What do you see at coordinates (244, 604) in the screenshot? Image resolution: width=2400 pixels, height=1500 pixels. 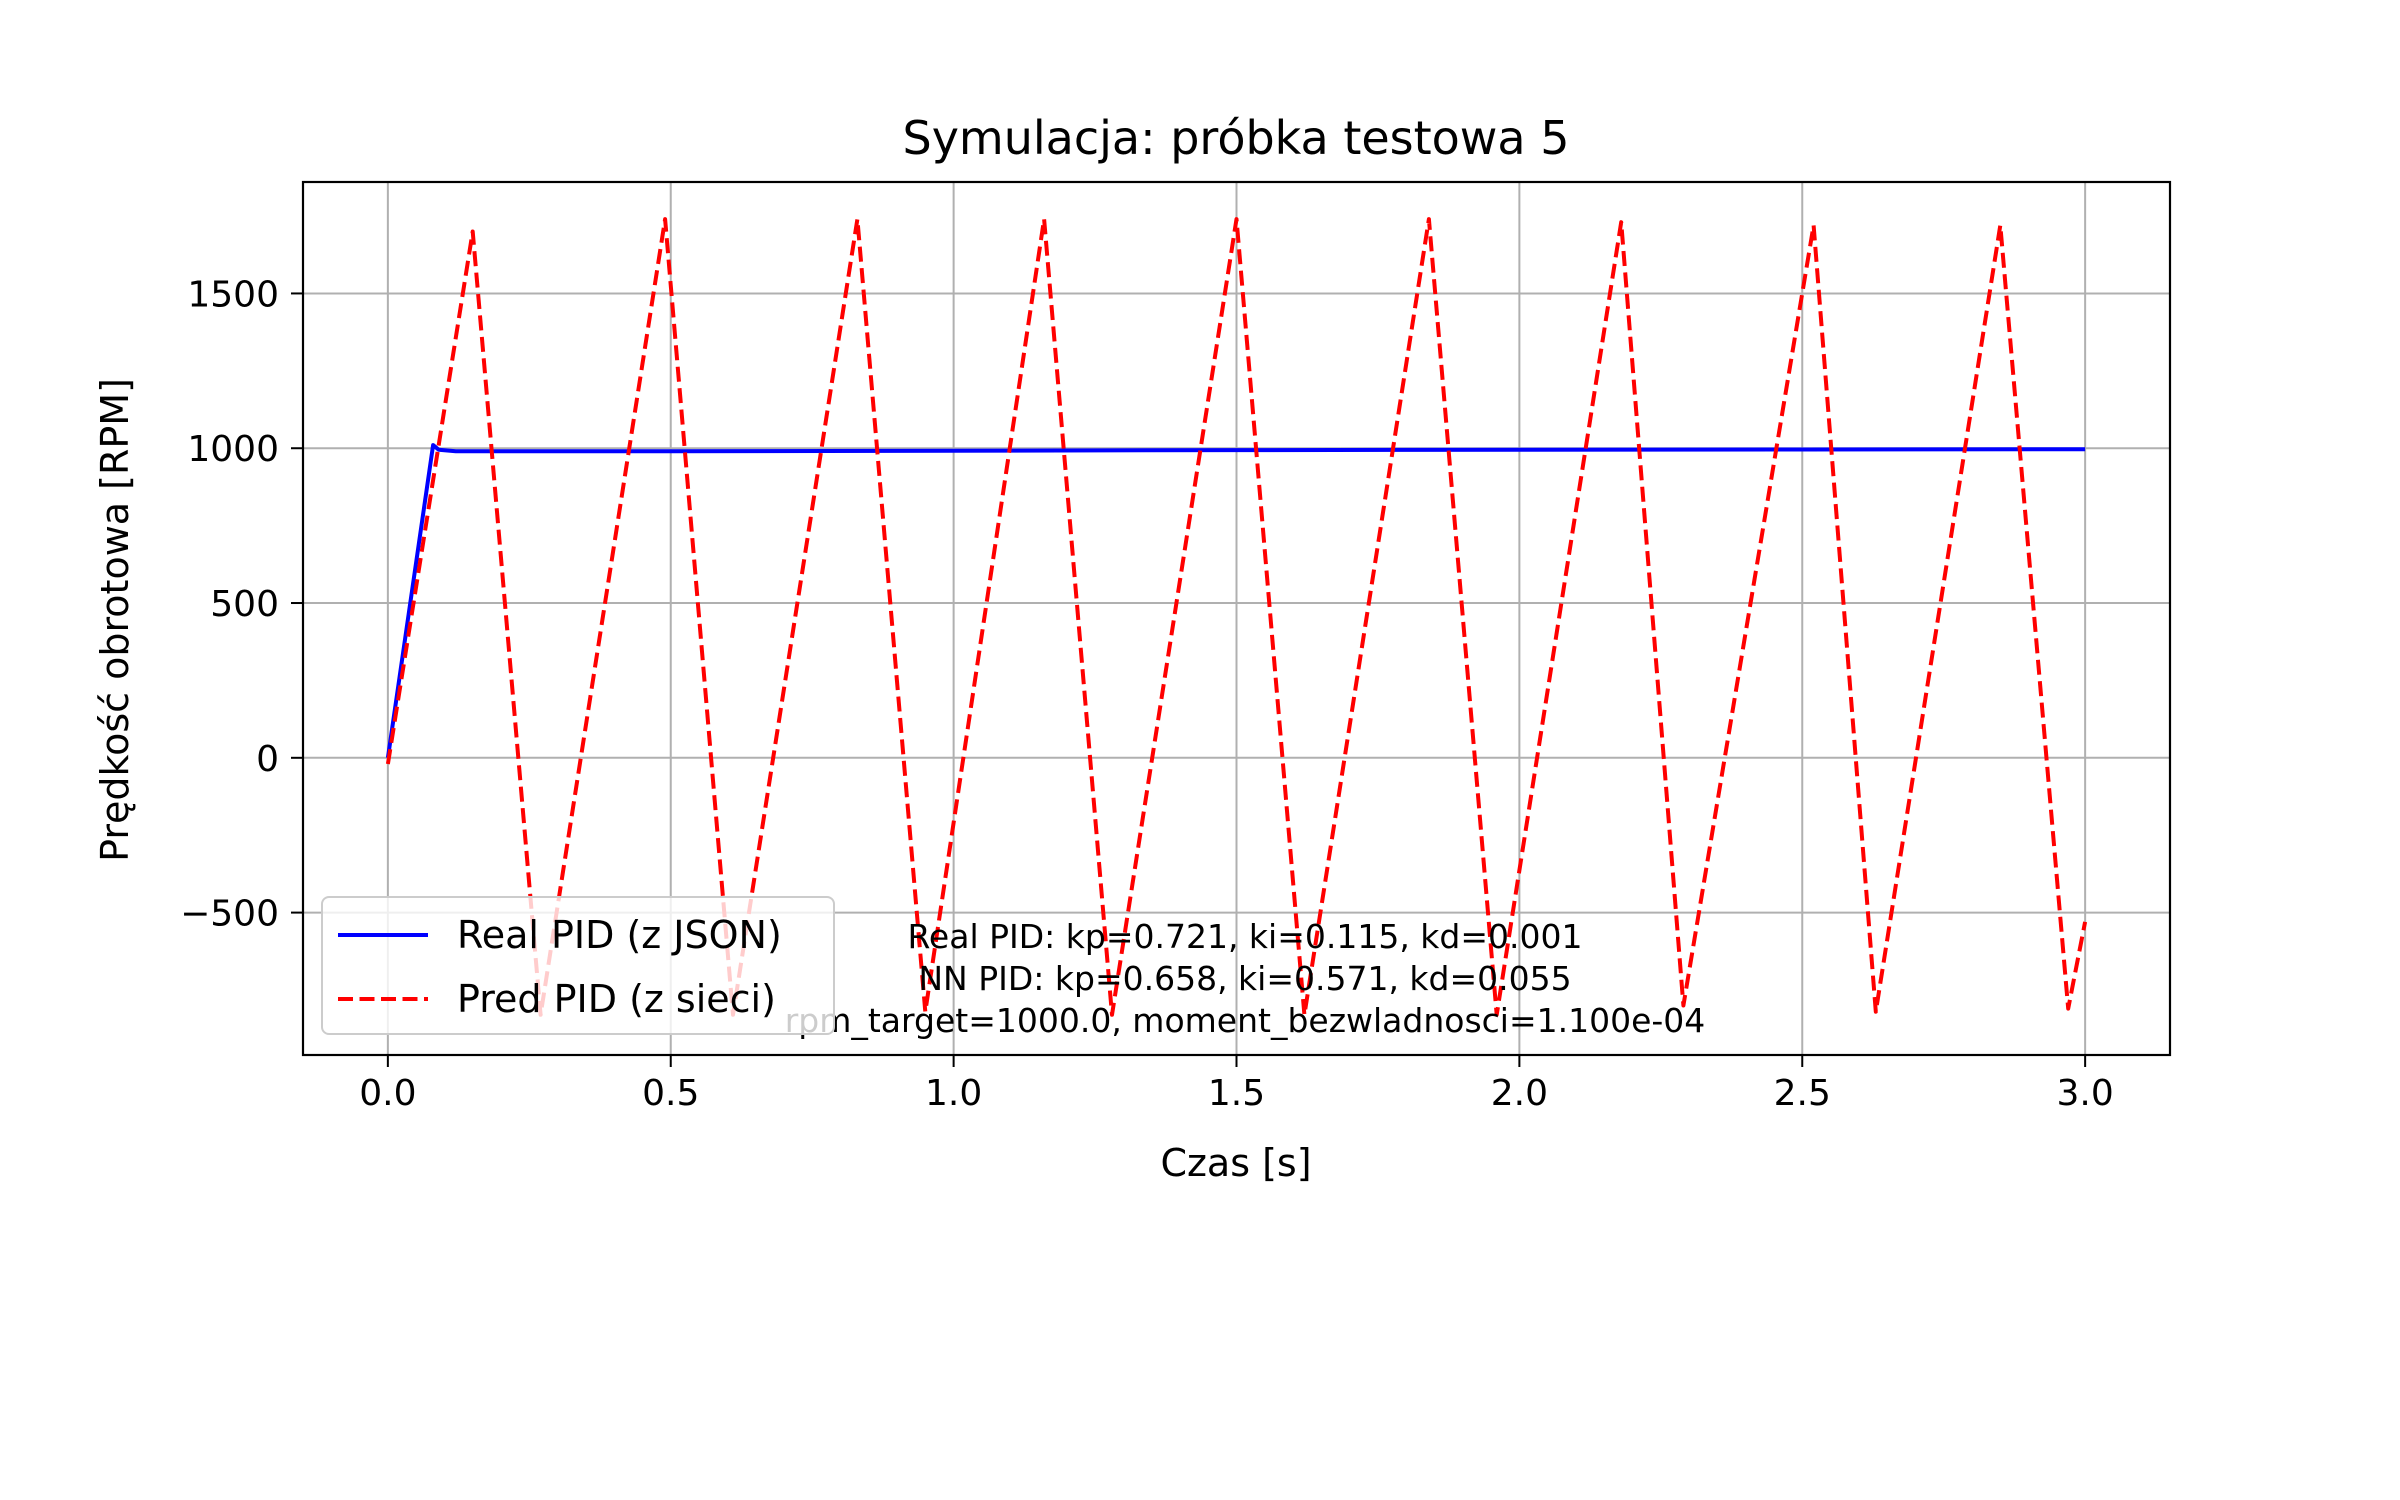 I see `y-tick-label: 500` at bounding box center [244, 604].